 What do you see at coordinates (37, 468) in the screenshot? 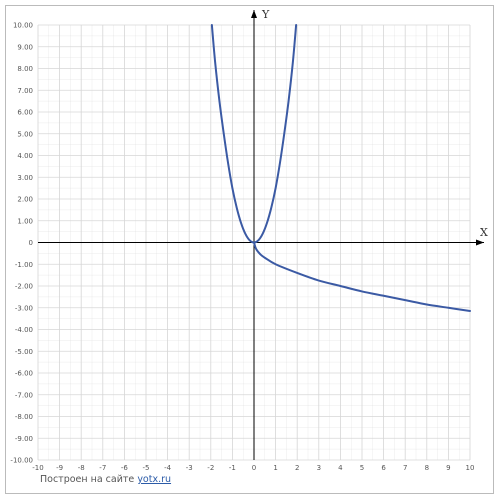
I see `x-tick-label: -10` at bounding box center [37, 468].